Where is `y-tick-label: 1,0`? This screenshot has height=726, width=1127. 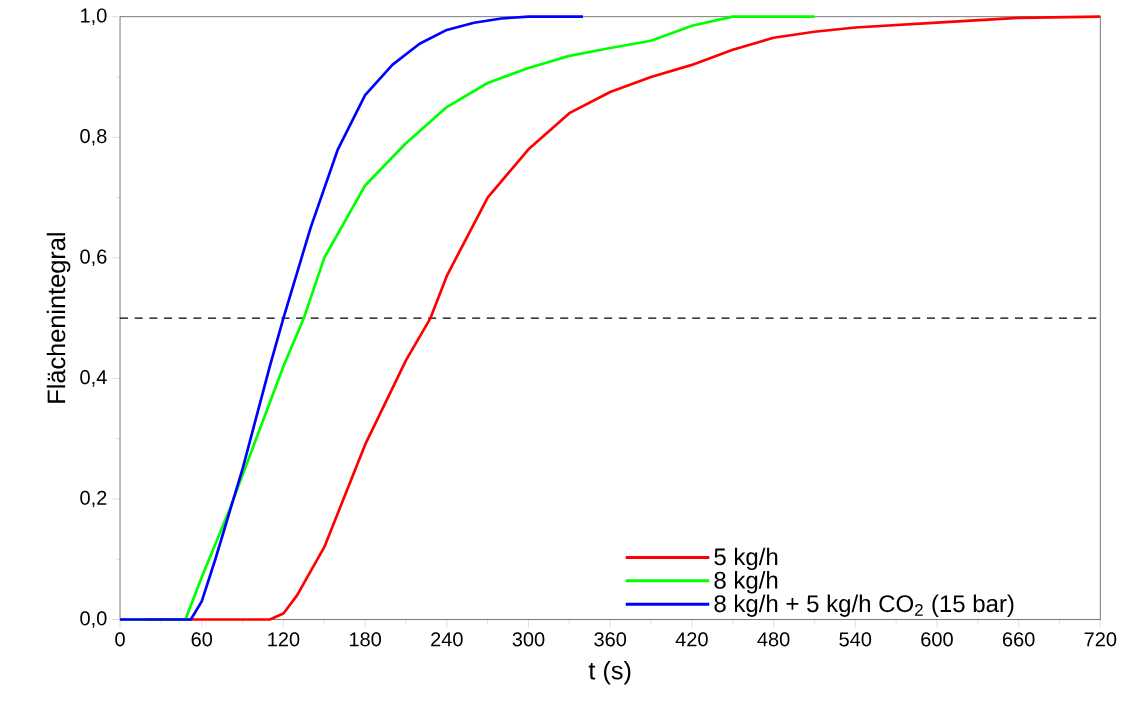
y-tick-label: 1,0 is located at coordinates (94, 16).